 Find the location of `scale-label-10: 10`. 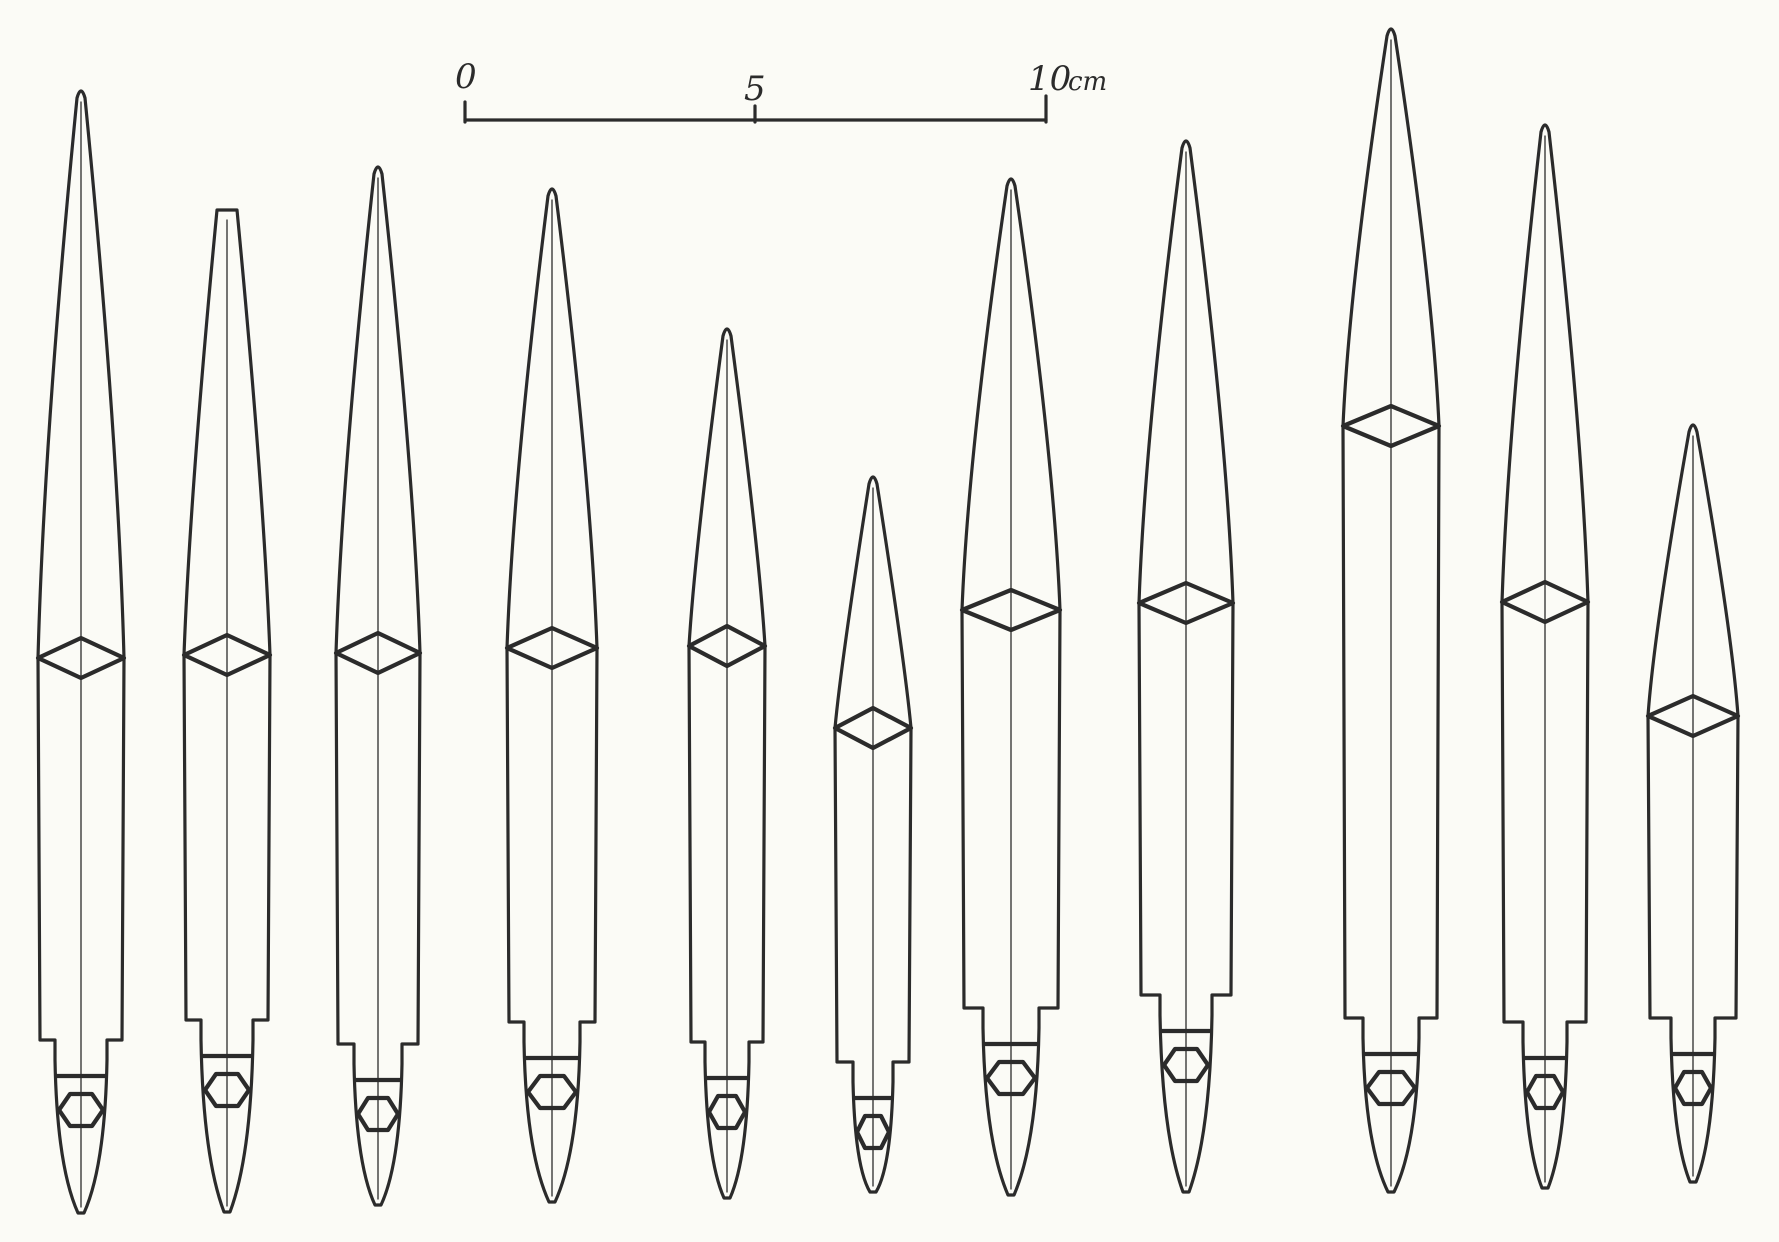

scale-label-10: 10 is located at coordinates (1049, 79).